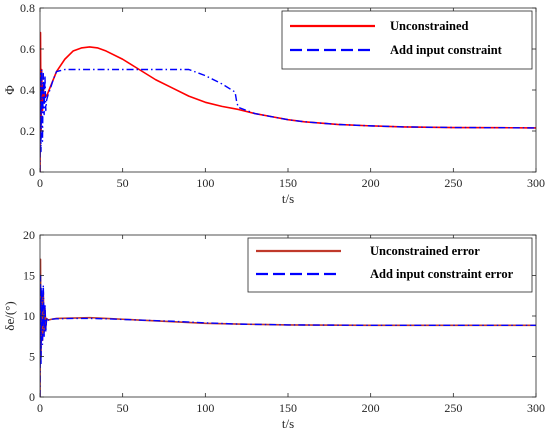 This screenshot has width=550, height=437. What do you see at coordinates (27, 131) in the screenshot?
I see `y-tick-label: 0.2` at bounding box center [27, 131].